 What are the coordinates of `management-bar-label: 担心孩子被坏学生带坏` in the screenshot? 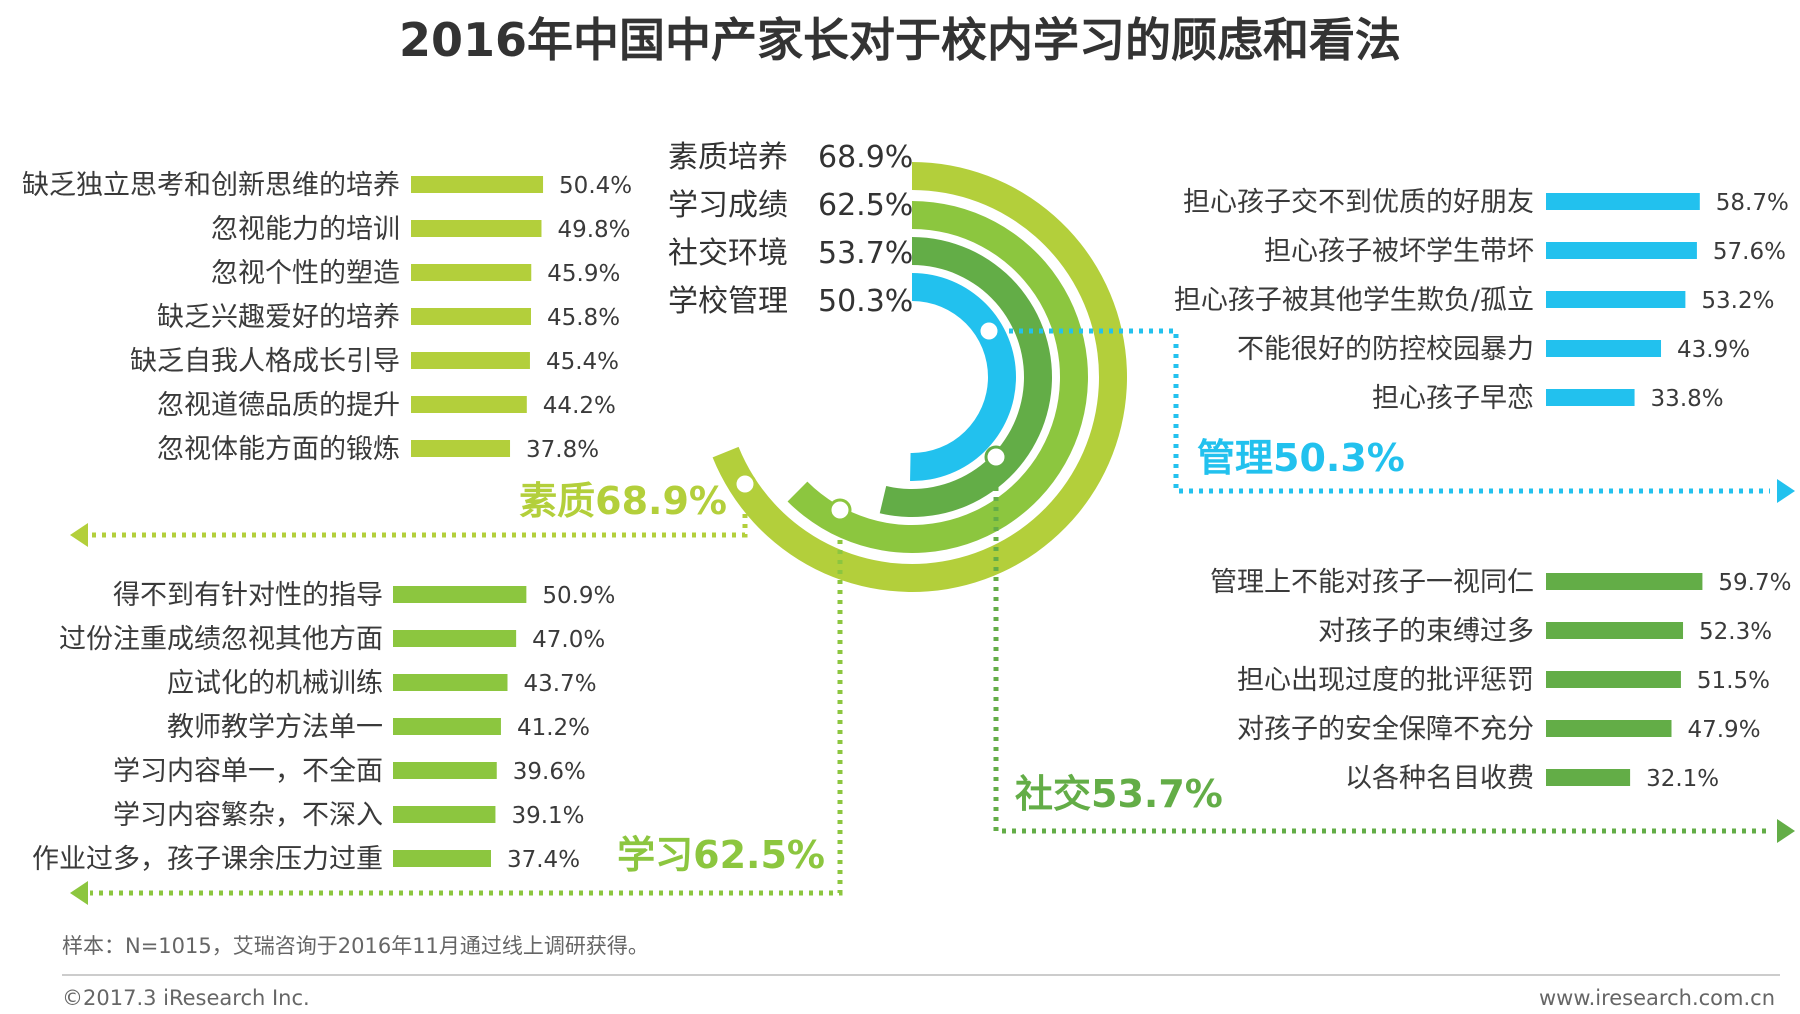 It's located at (1399, 251).